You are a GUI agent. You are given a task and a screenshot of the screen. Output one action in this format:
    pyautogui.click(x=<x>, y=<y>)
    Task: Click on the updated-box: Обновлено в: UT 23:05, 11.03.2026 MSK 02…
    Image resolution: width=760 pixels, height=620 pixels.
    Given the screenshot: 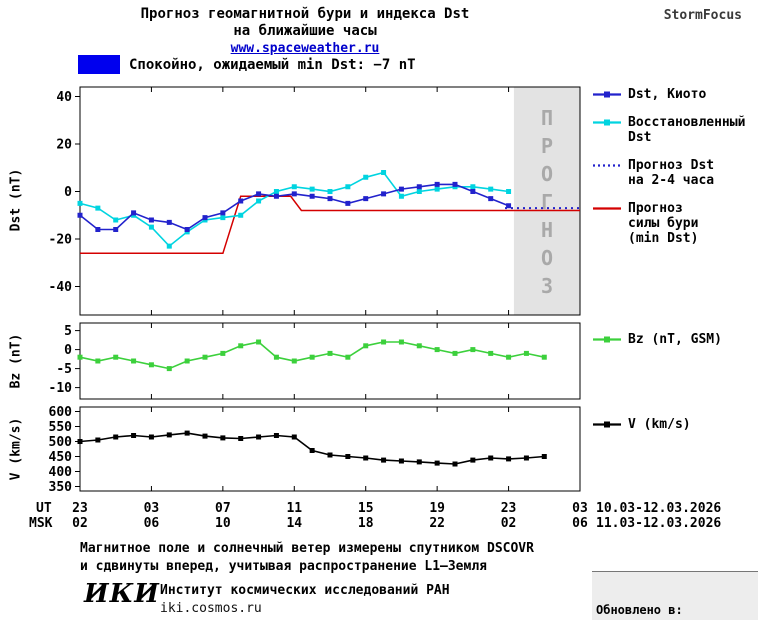 What is the action you would take?
    pyautogui.click(x=675, y=595)
    